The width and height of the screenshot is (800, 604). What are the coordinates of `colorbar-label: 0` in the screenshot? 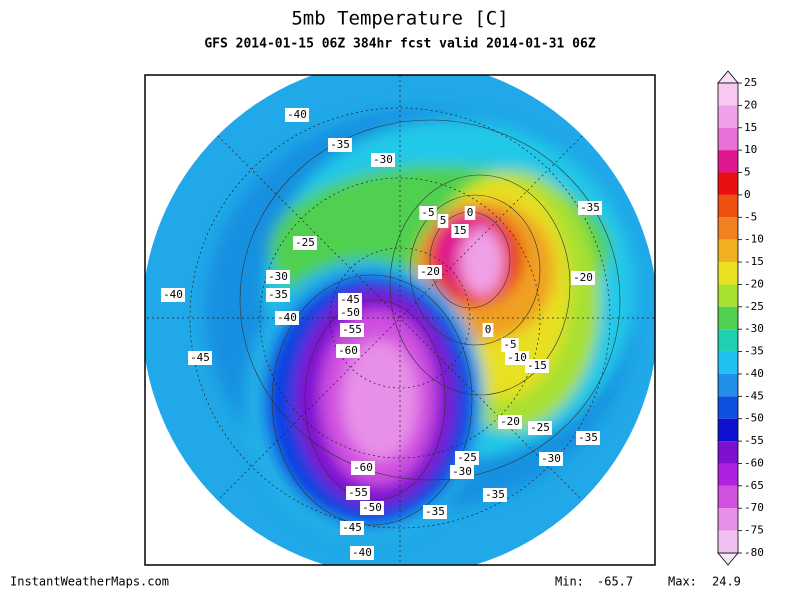 It's located at (747, 194).